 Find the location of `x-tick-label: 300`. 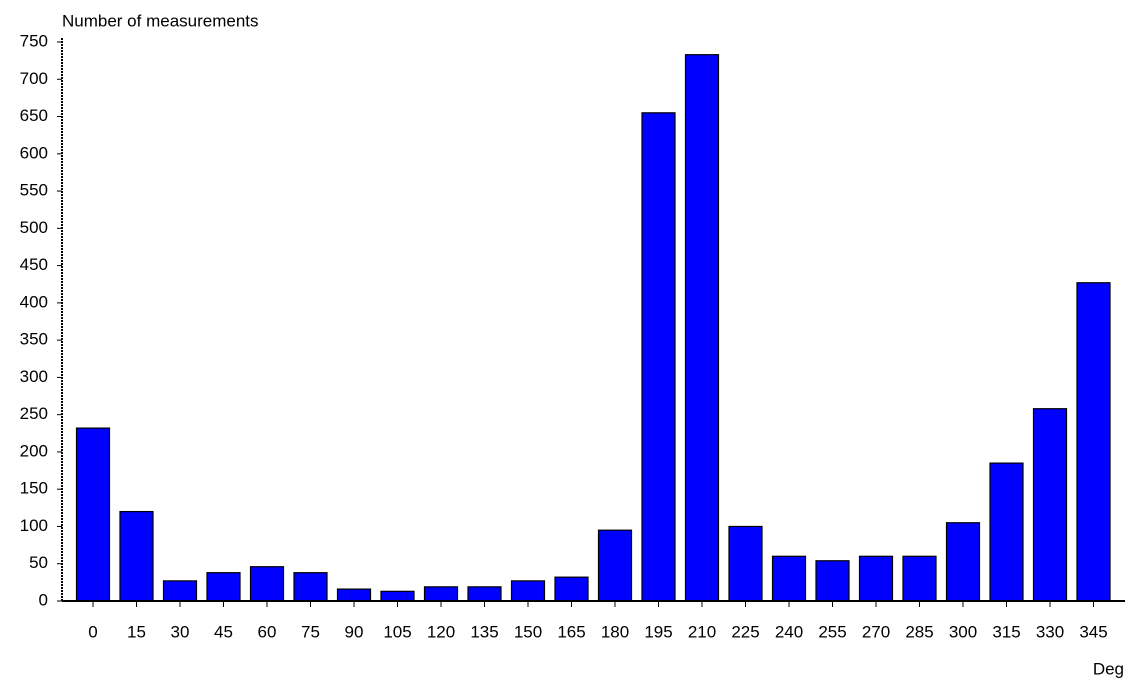

x-tick-label: 300 is located at coordinates (963, 631).